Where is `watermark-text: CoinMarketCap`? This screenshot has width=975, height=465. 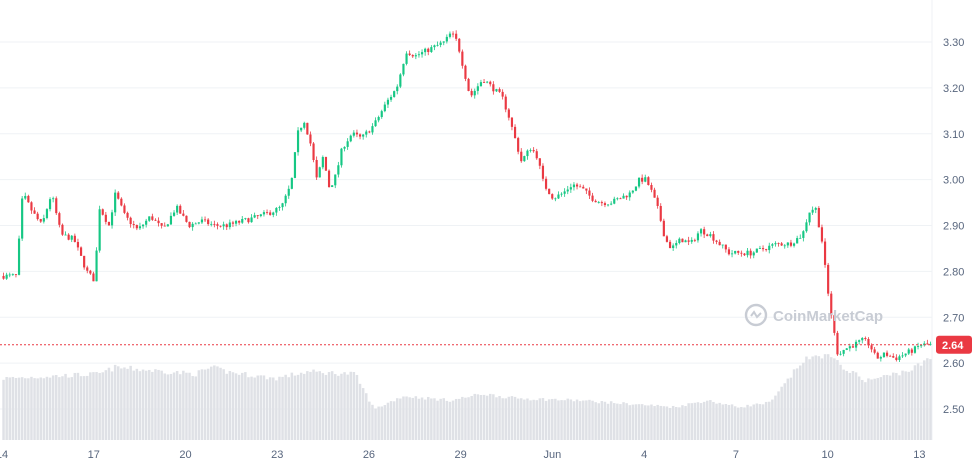
watermark-text: CoinMarketCap is located at coordinates (828, 316).